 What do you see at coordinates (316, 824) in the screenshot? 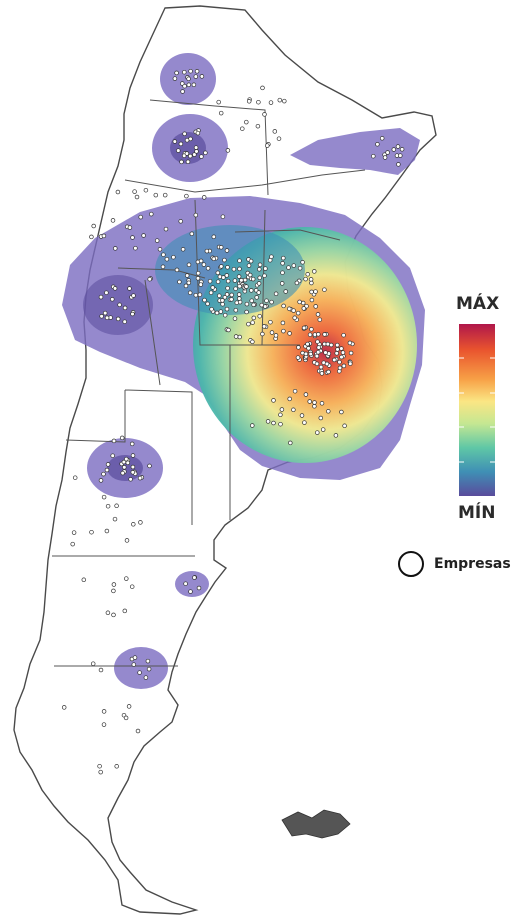
I see `malvinas-islands` at bounding box center [316, 824].